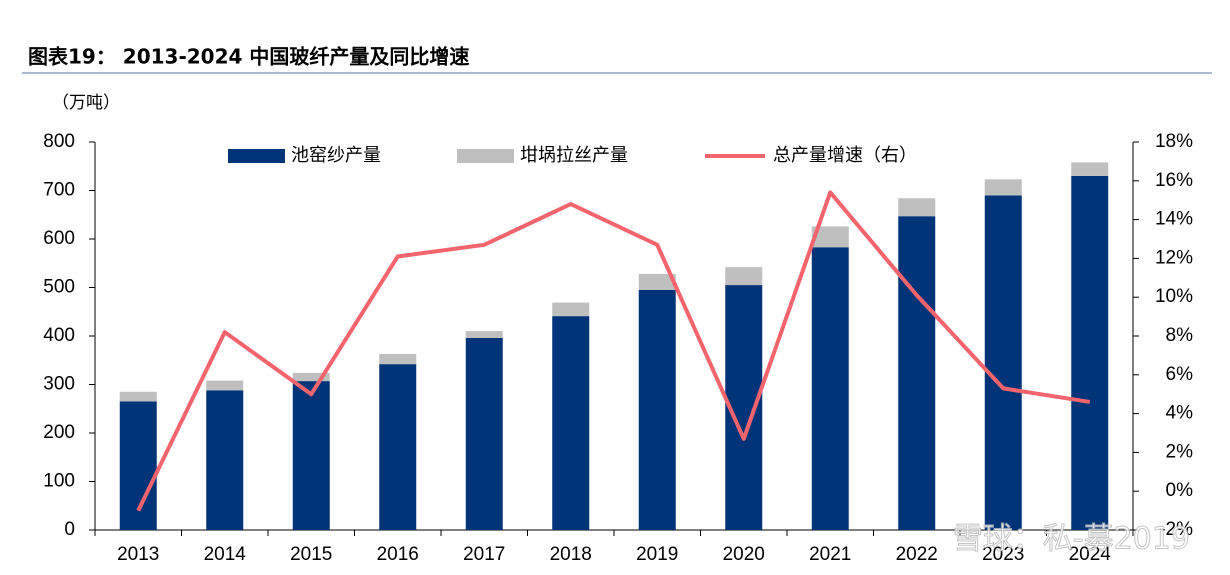  What do you see at coordinates (657, 554) in the screenshot?
I see `x-tick-label: 2019` at bounding box center [657, 554].